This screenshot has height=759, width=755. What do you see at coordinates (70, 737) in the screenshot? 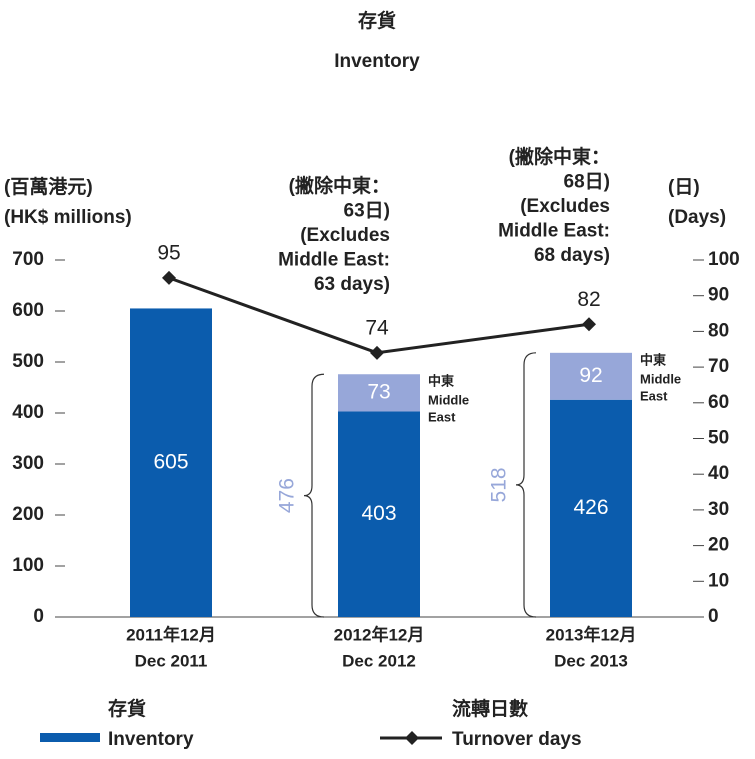
I see `legend-swatch` at bounding box center [70, 737].